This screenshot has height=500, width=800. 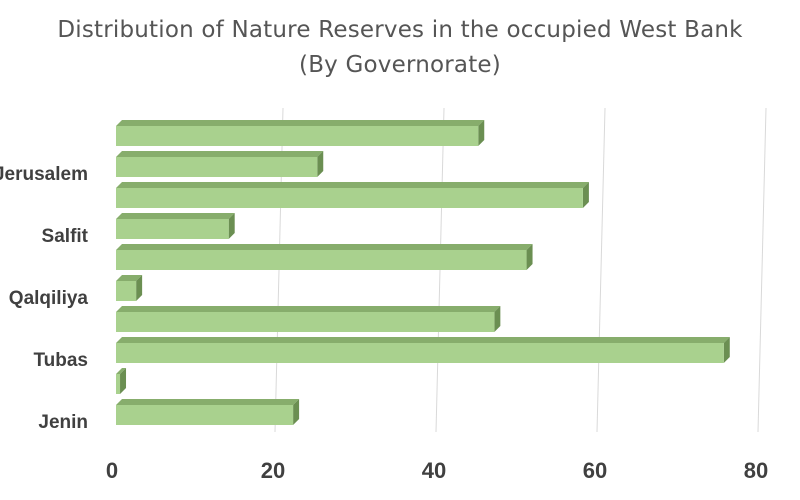 What do you see at coordinates (400, 65) in the screenshot?
I see `chart-subtitle: (By Governorate)` at bounding box center [400, 65].